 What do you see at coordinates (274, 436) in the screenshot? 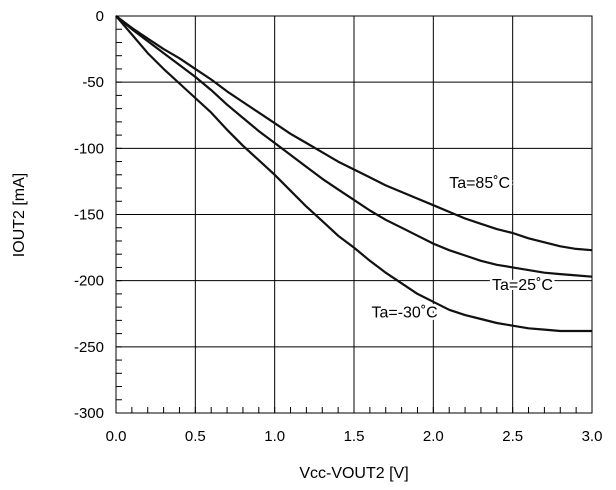
I see `x-tick-label: 1.0` at bounding box center [274, 436].